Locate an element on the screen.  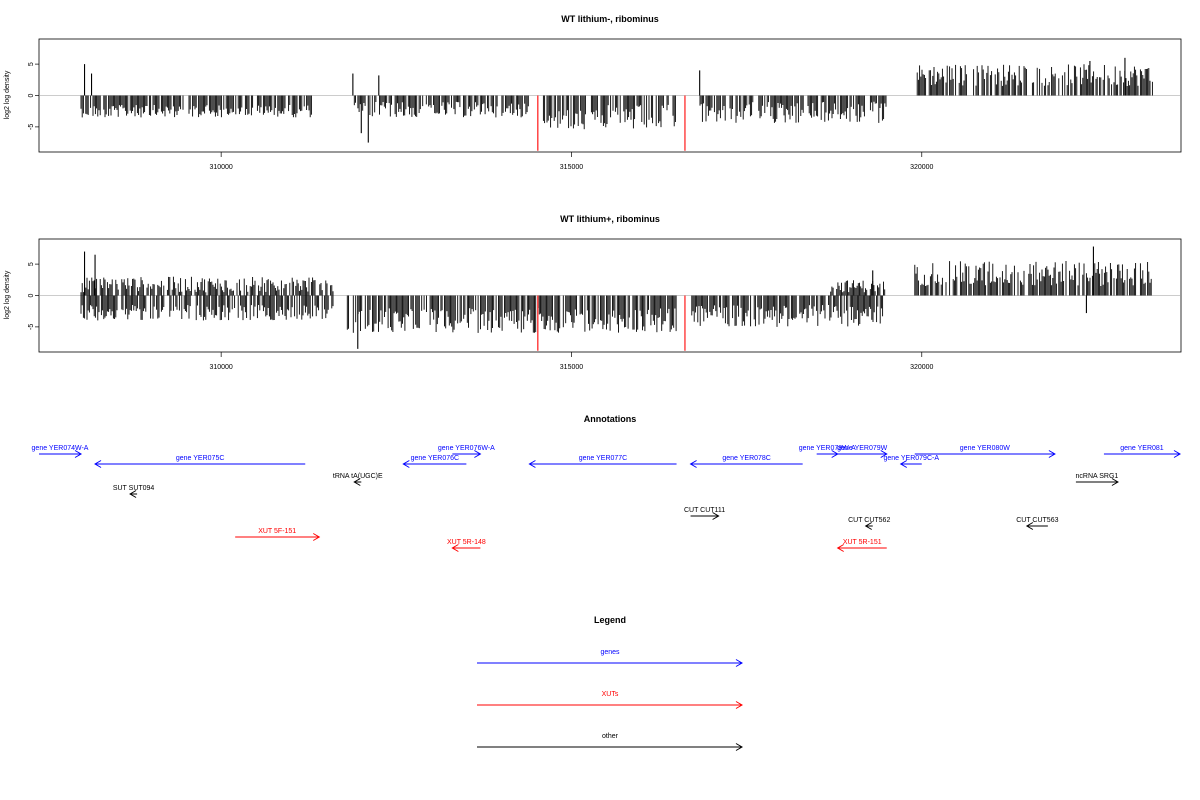
legend-item: genes is located at coordinates (610, 658).